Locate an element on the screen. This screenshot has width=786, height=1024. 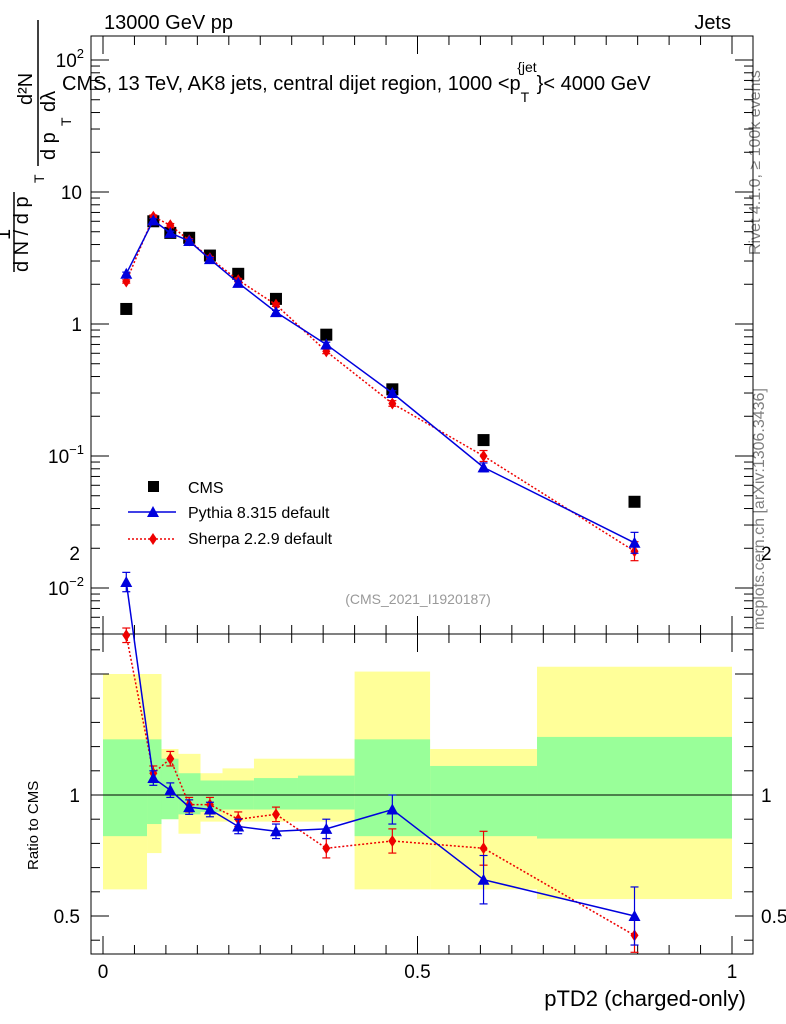
header-right: Jets is located at coordinates (712, 23).